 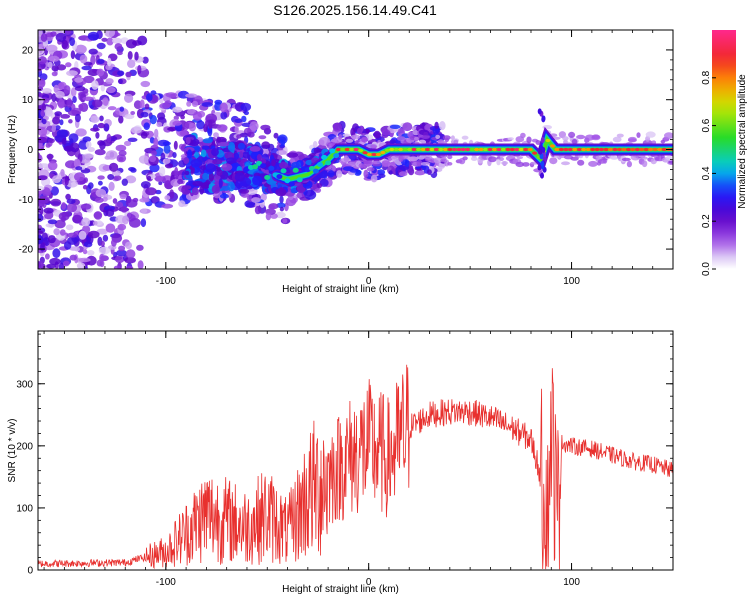 What do you see at coordinates (571, 281) in the screenshot?
I see `x-tick-label: 100` at bounding box center [571, 281].